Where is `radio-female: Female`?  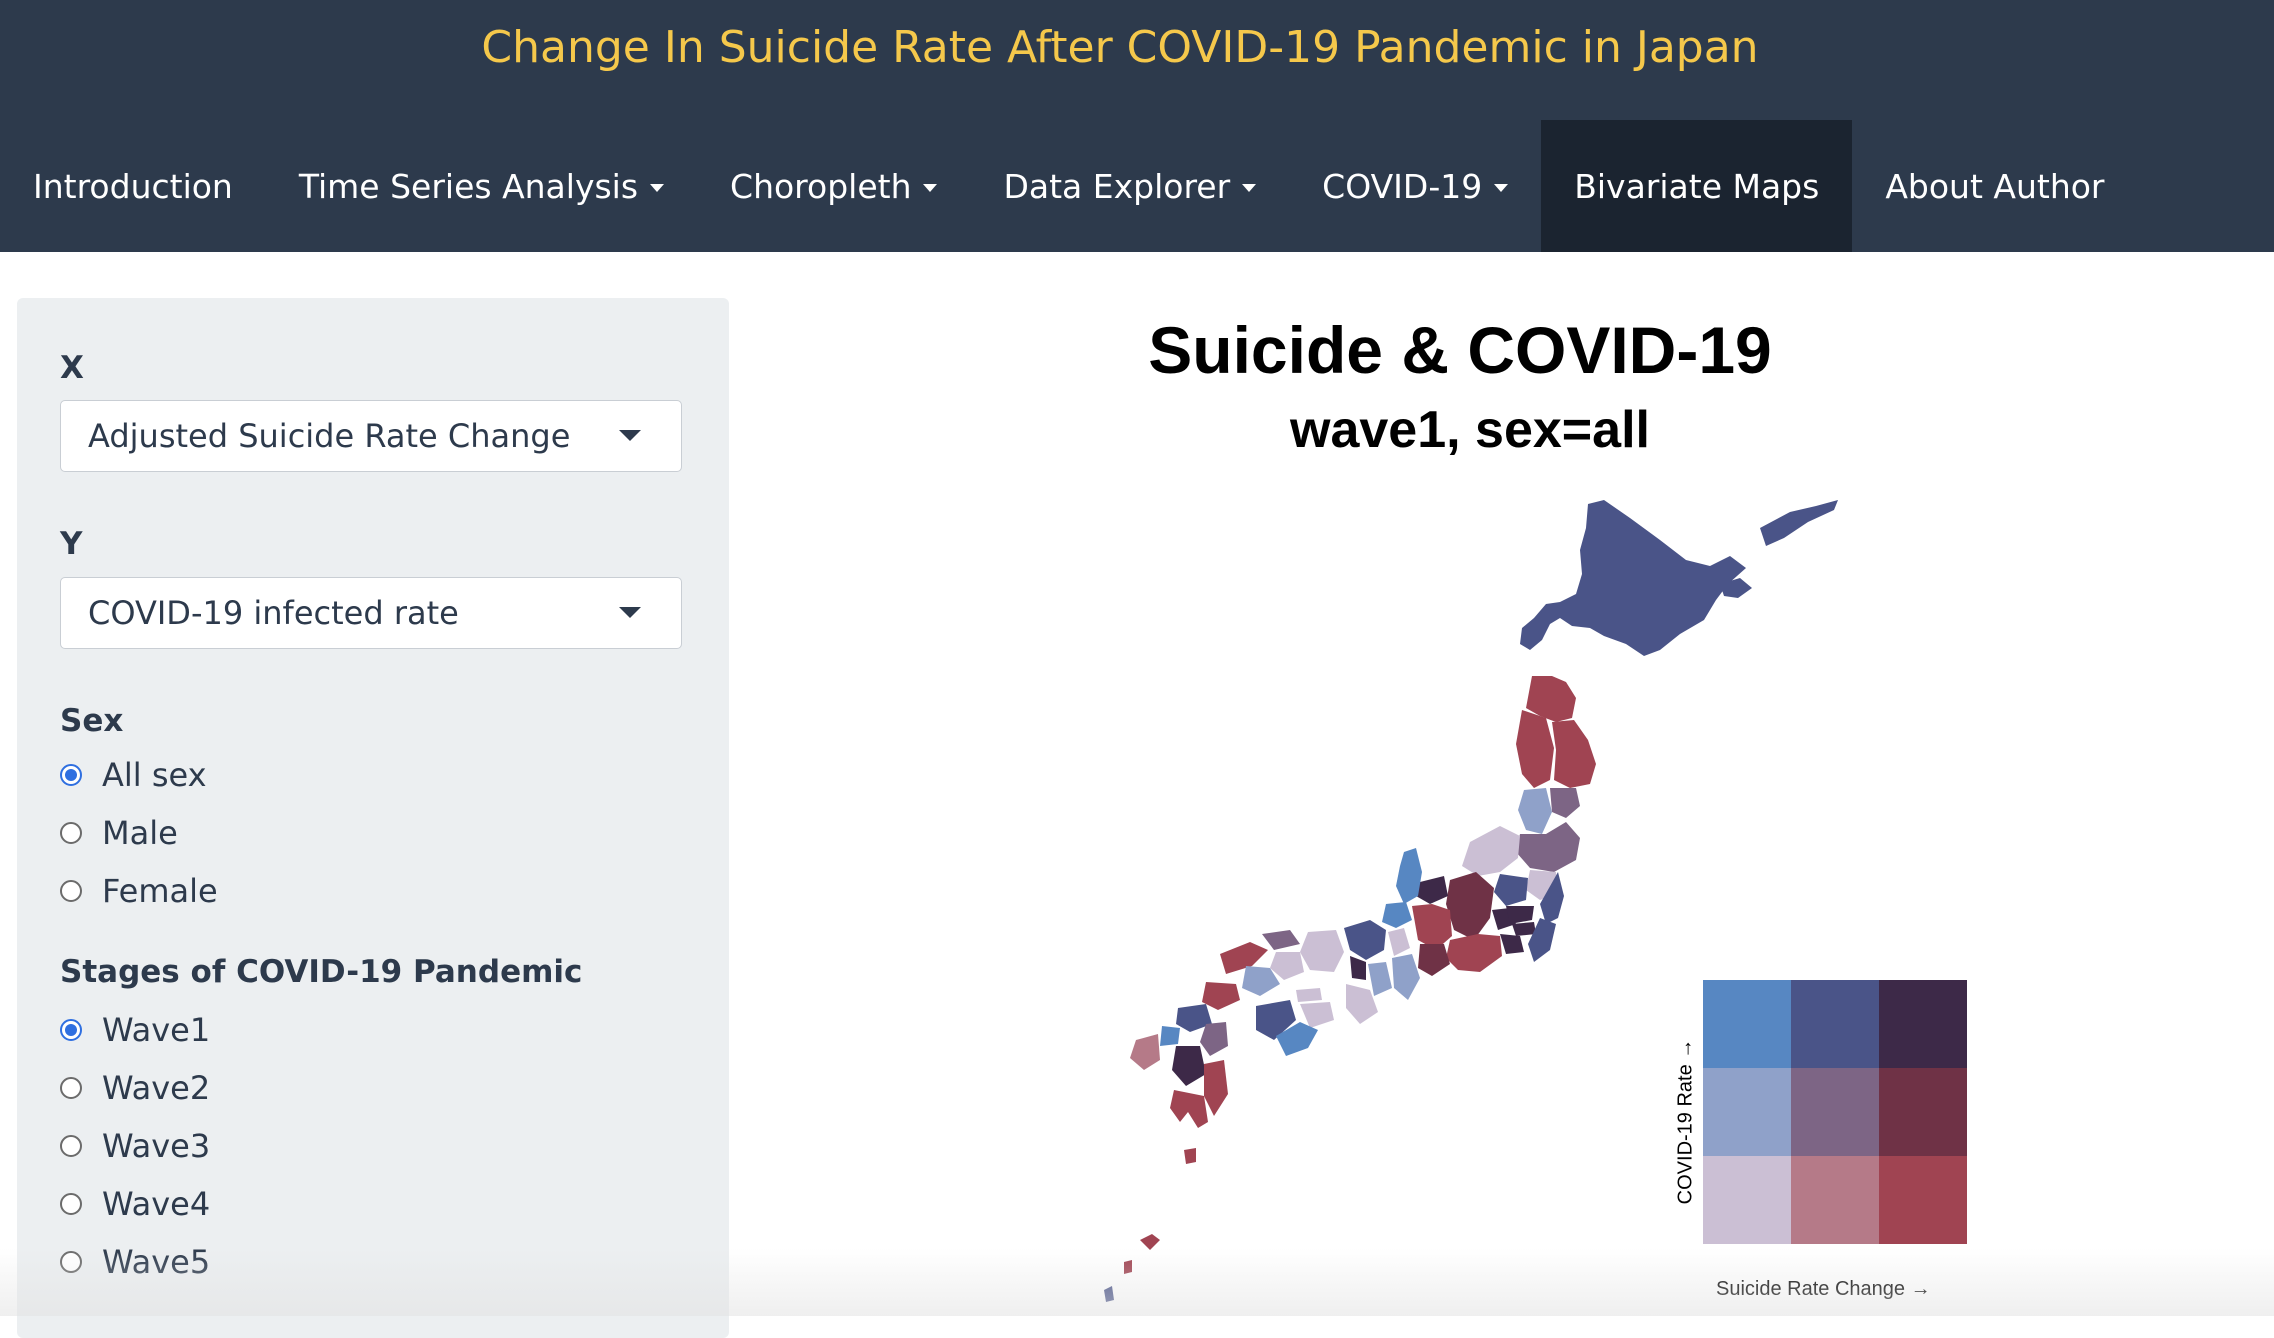 radio-female: Female is located at coordinates (139, 891).